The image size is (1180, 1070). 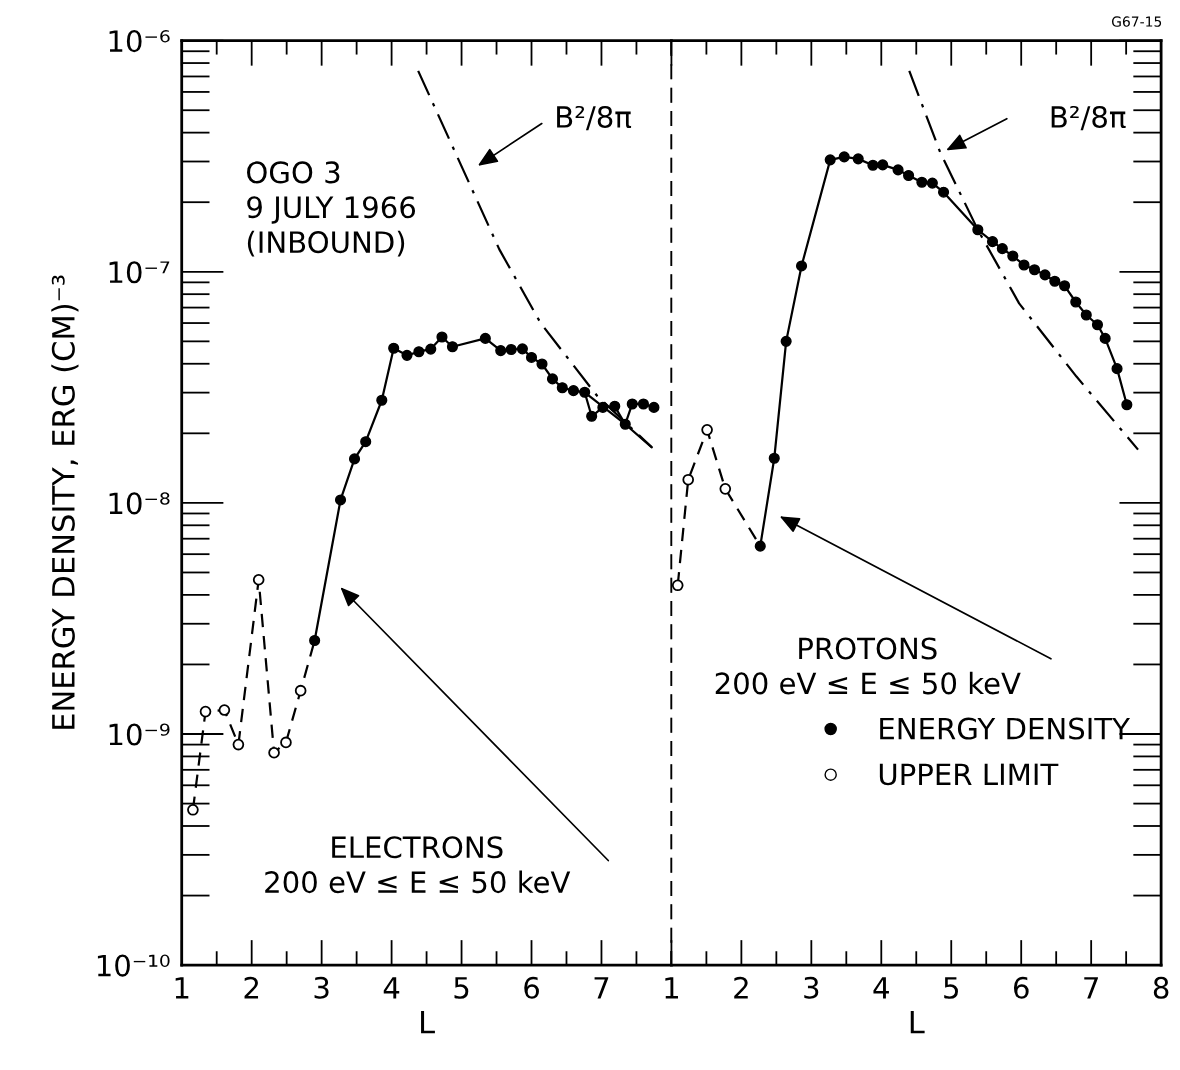 What do you see at coordinates (139, 503) in the screenshot?
I see `y-tick-label: 10⁻⁸` at bounding box center [139, 503].